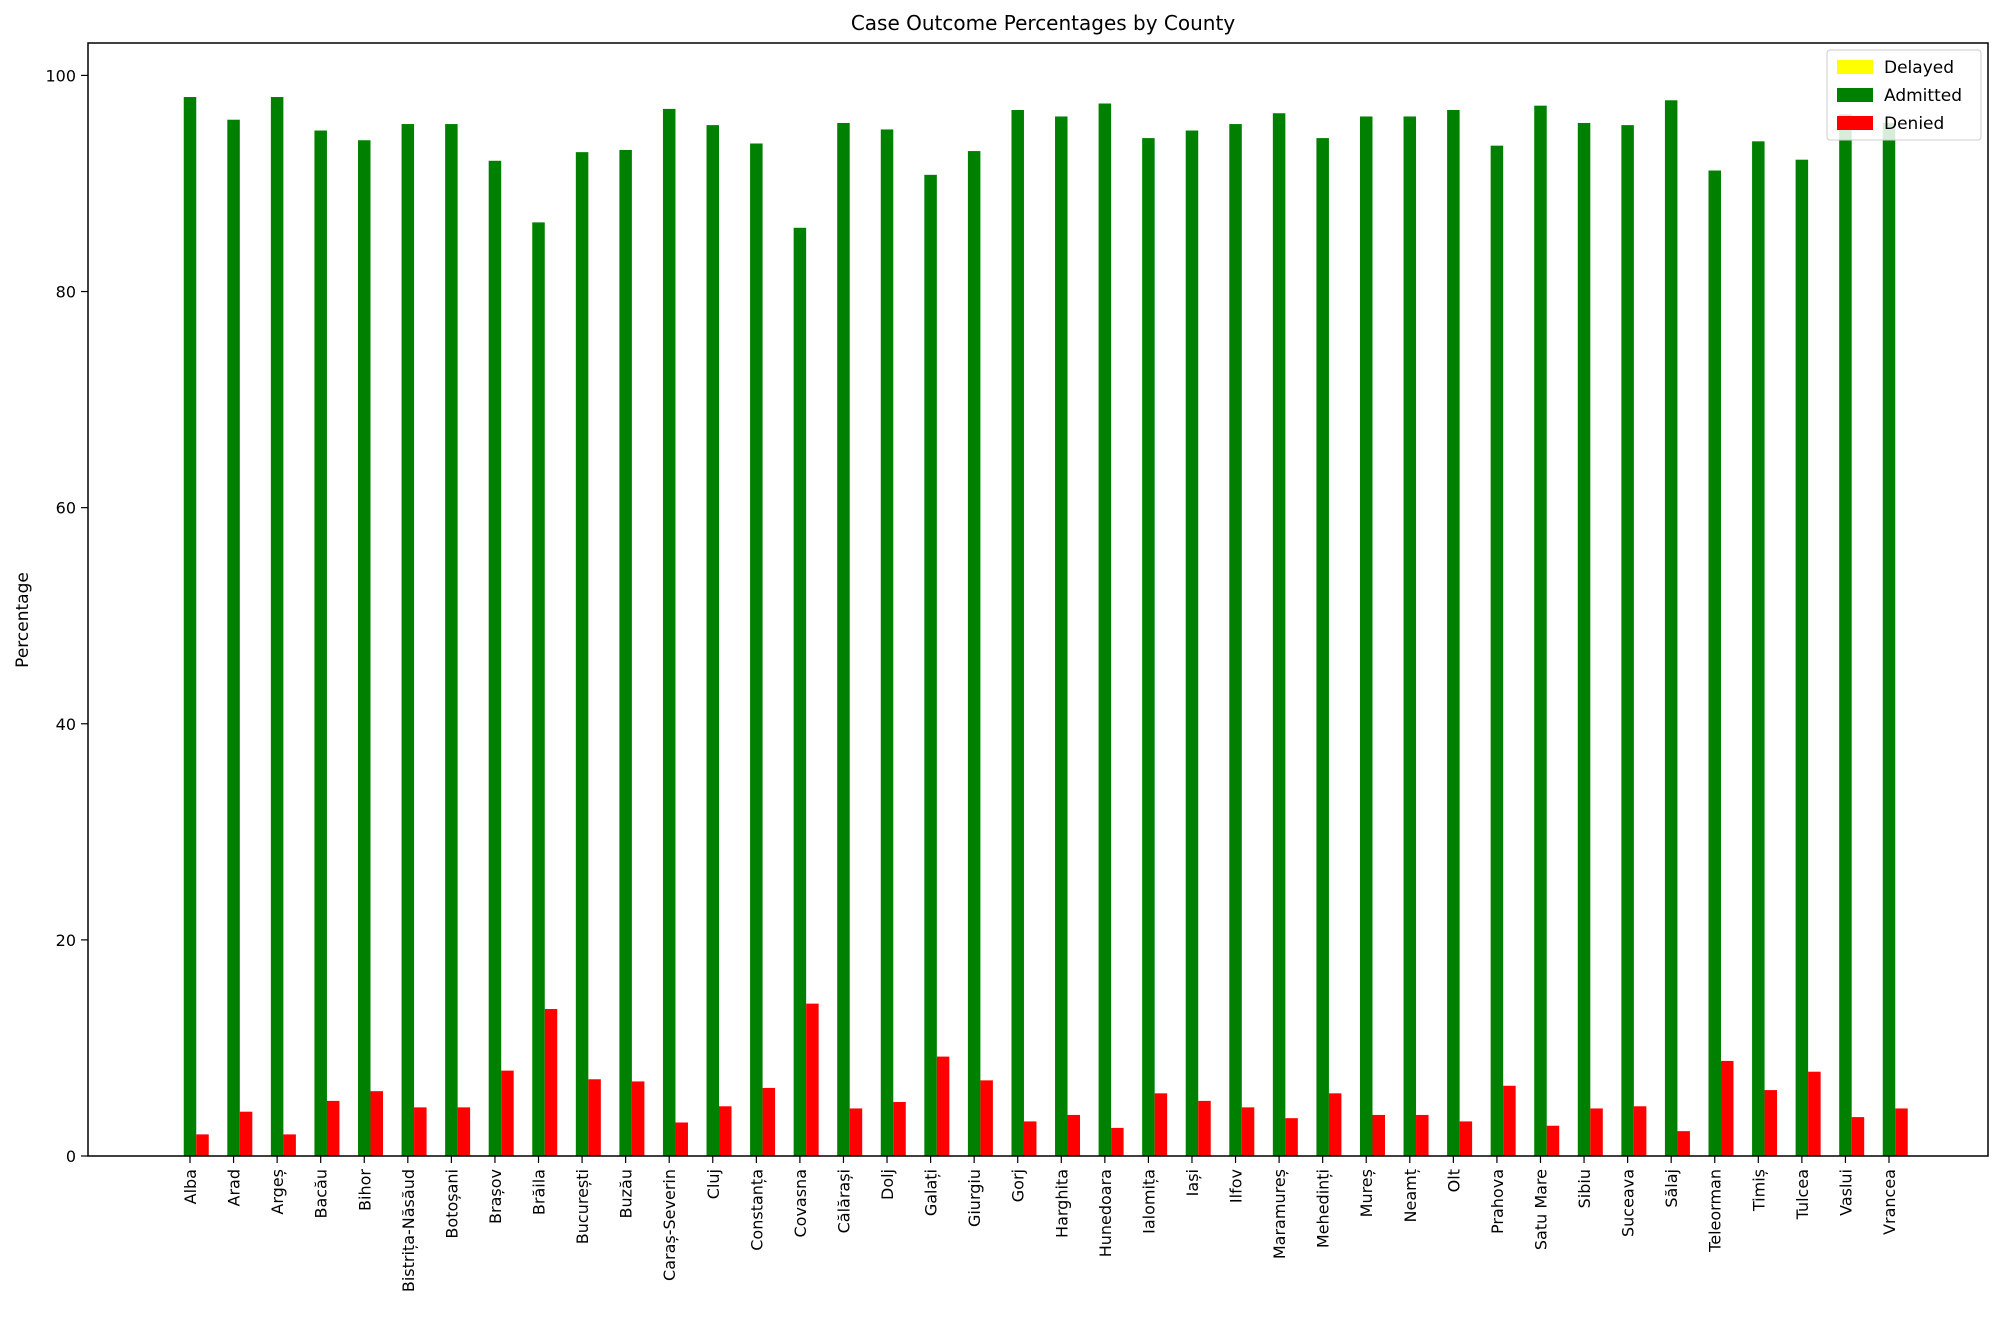 The width and height of the screenshot is (2000, 1327). I want to click on x-tick-label: Hunedoara, so click(1105, 1213).